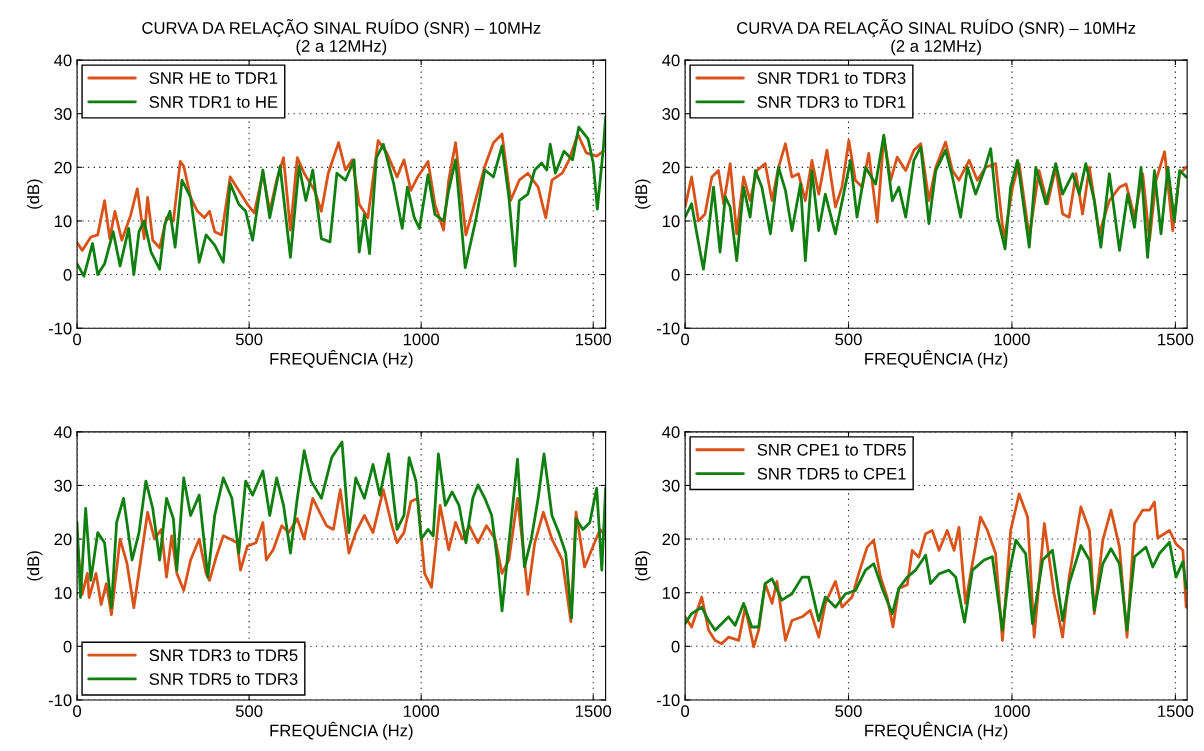  What do you see at coordinates (831, 102) in the screenshot?
I see `legend-label: SNR TDR3 to TDR1` at bounding box center [831, 102].